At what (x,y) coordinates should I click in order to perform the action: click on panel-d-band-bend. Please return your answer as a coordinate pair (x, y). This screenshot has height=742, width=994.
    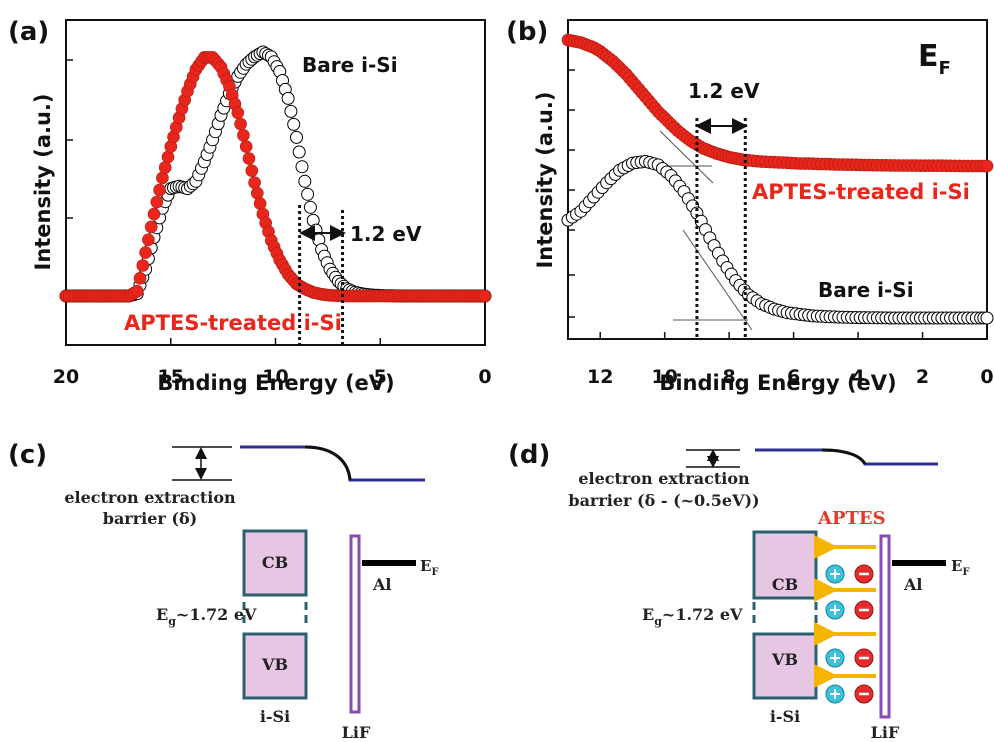
    Looking at the image, I should click on (844, 456).